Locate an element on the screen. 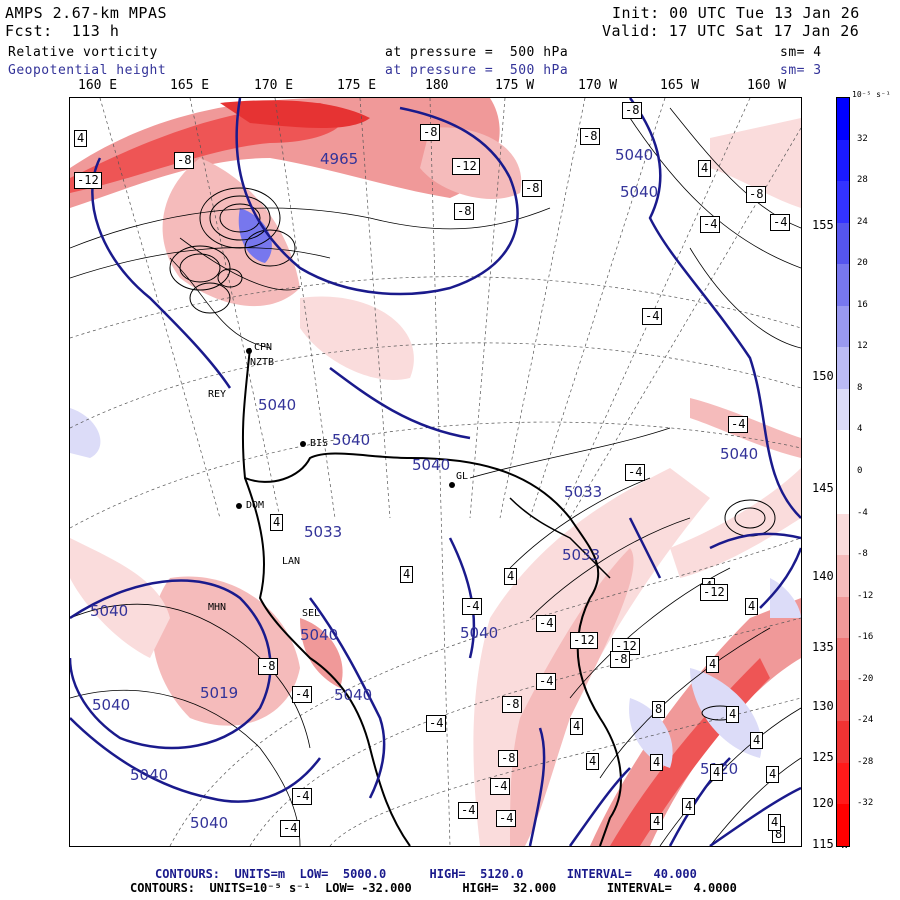  field2-level: at pressure = 500 hPa is located at coordinates (477, 70).